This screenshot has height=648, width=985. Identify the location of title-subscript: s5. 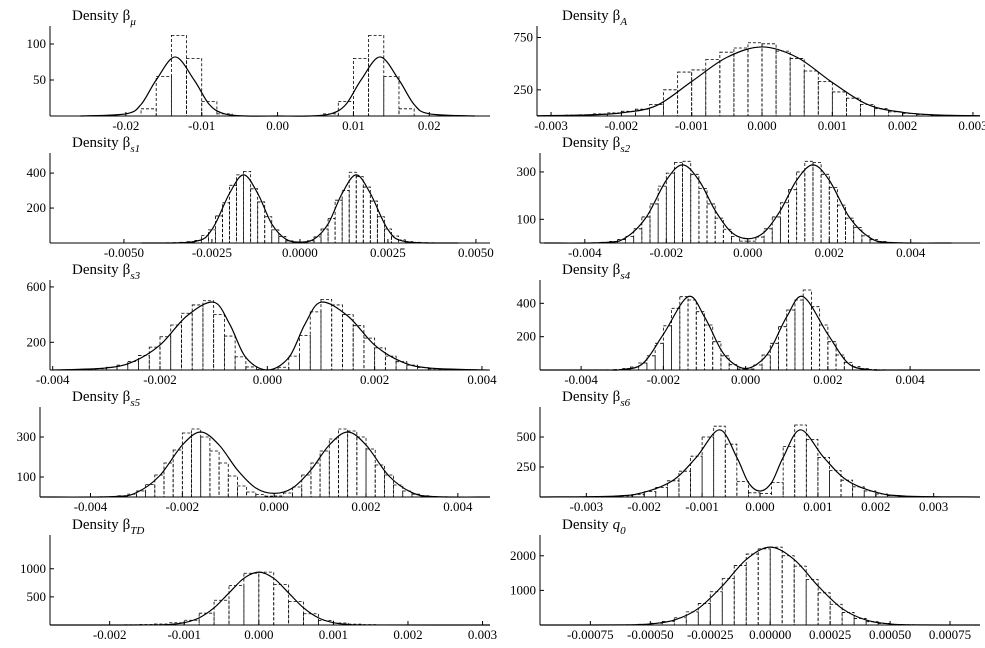
(135, 403).